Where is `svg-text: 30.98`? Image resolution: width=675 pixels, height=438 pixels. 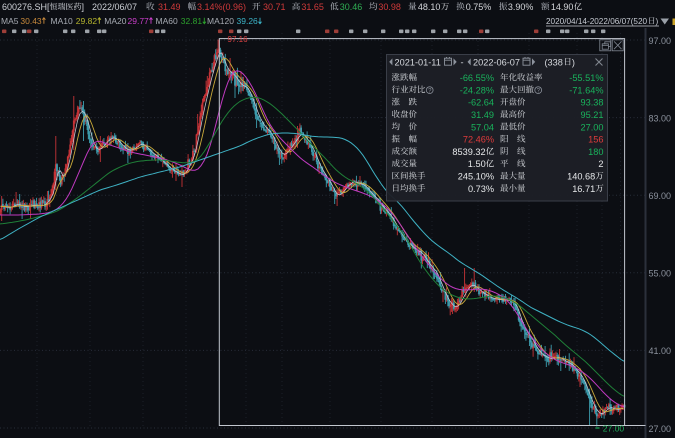
svg-text: 30.98 is located at coordinates (389, 7).